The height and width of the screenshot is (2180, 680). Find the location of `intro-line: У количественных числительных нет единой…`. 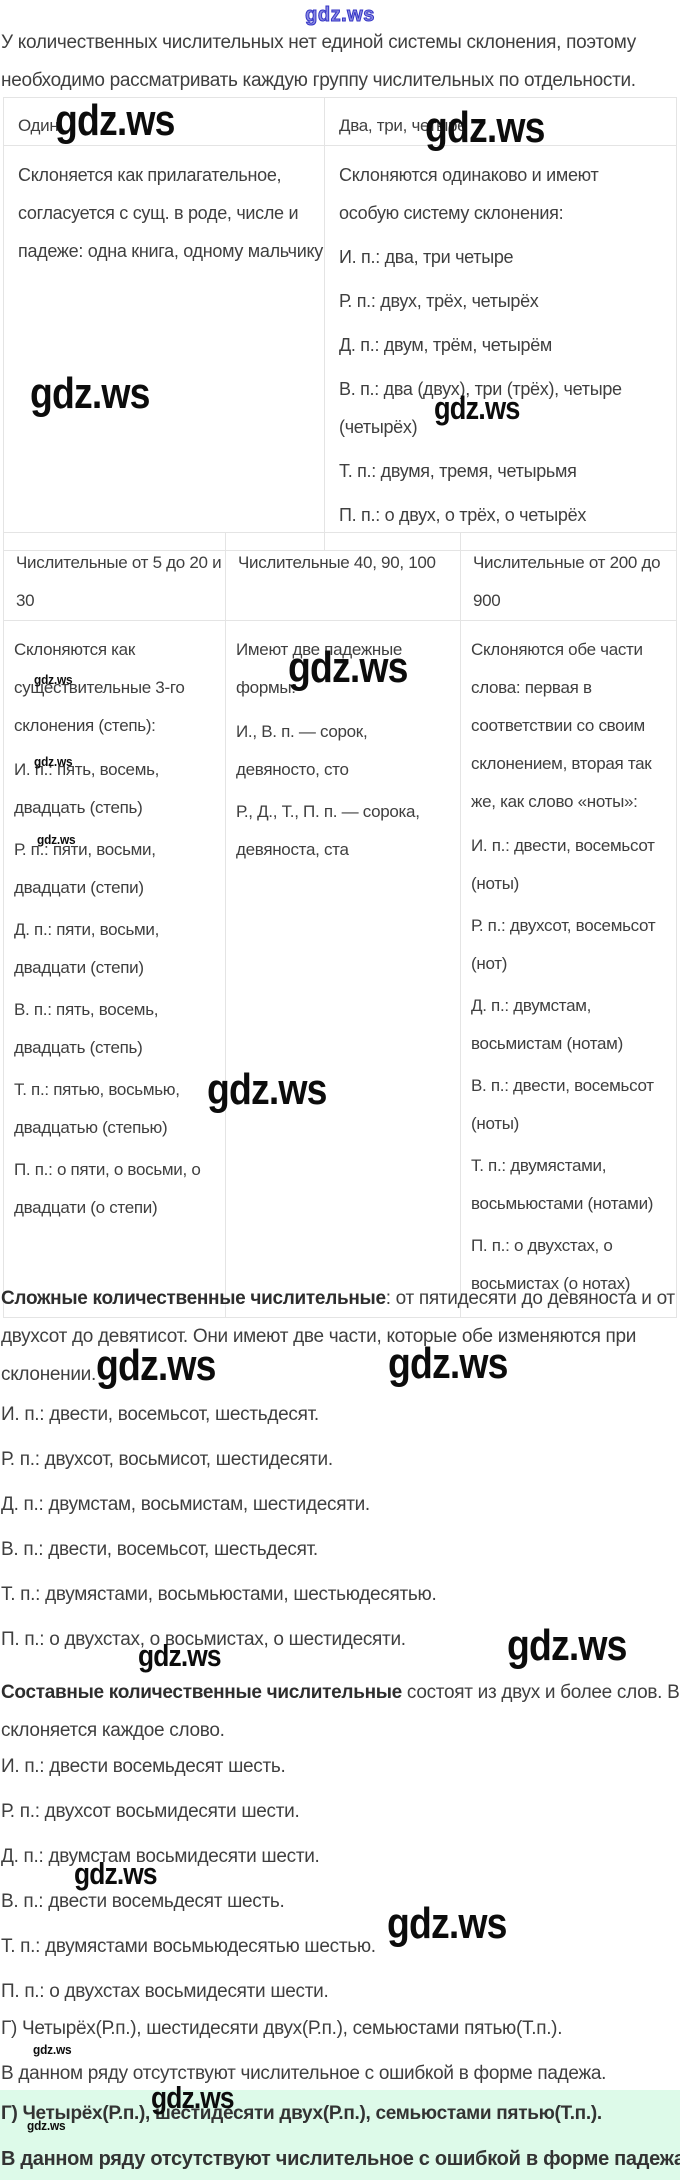

intro-line: У количественных числительных нет единой… is located at coordinates (318, 42).